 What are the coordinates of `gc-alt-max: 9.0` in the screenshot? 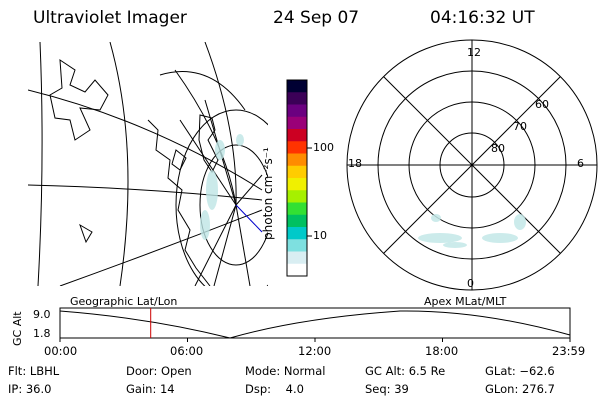 It's located at (42, 314).